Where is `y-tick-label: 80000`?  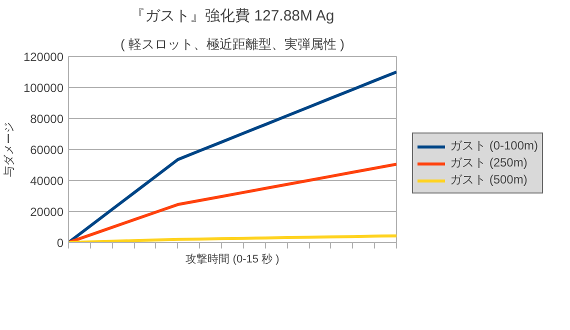
y-tick-label: 80000 is located at coordinates (47, 119).